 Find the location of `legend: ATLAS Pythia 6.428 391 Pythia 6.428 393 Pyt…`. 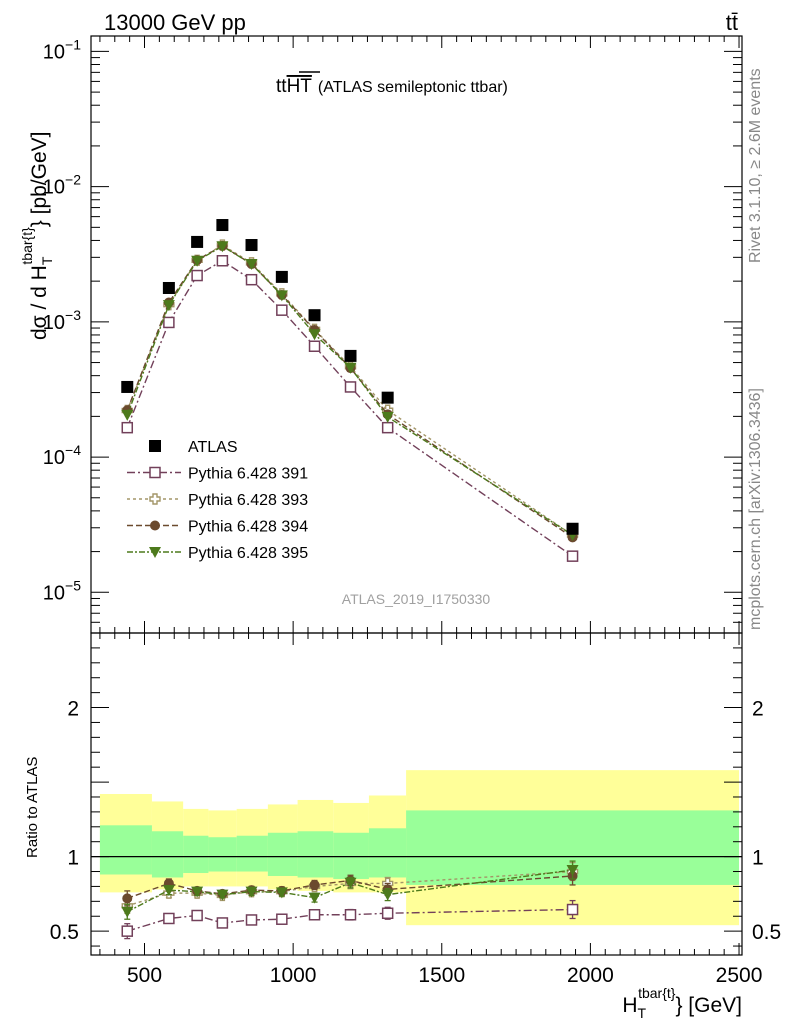

legend: ATLAS Pythia 6.428 391 Pythia 6.428 393 Pyt… is located at coordinates (217, 500).